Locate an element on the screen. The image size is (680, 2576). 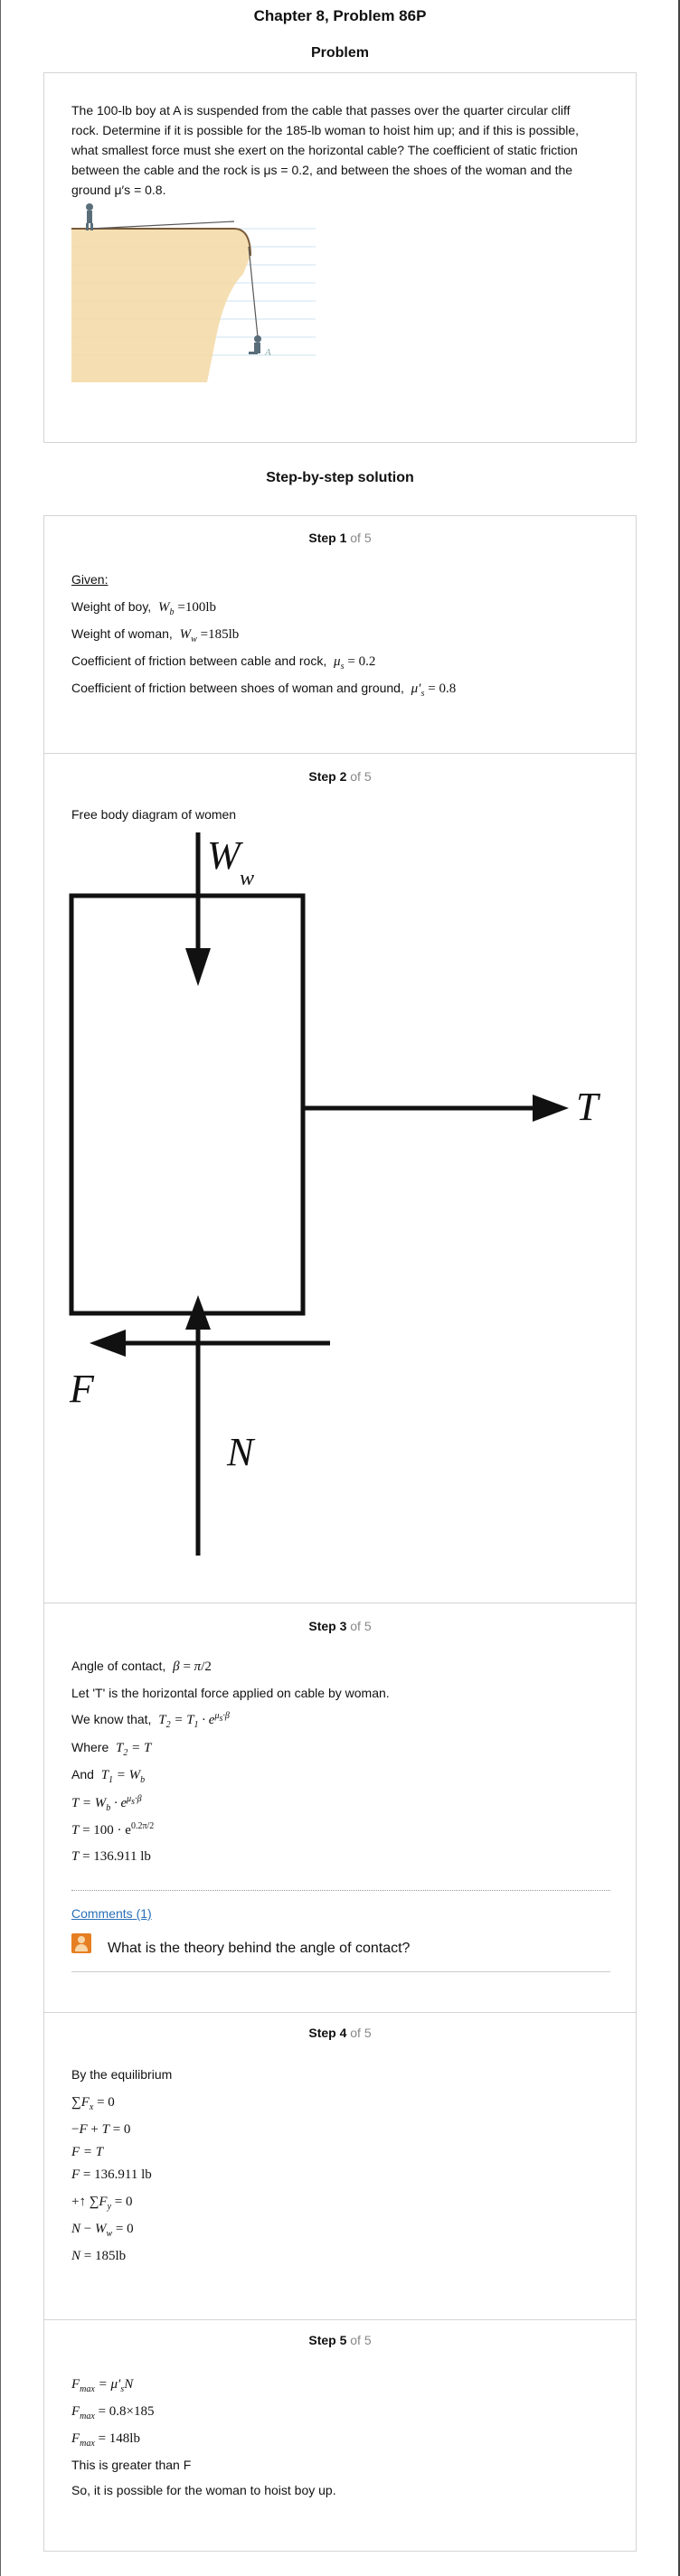
equation: T2 = T is located at coordinates (134, 1750).